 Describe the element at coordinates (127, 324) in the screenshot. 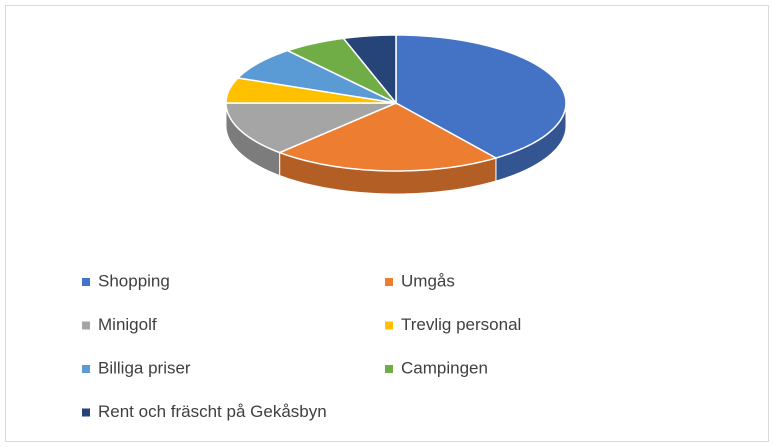

I see `legend-label: Minigolf` at that location.